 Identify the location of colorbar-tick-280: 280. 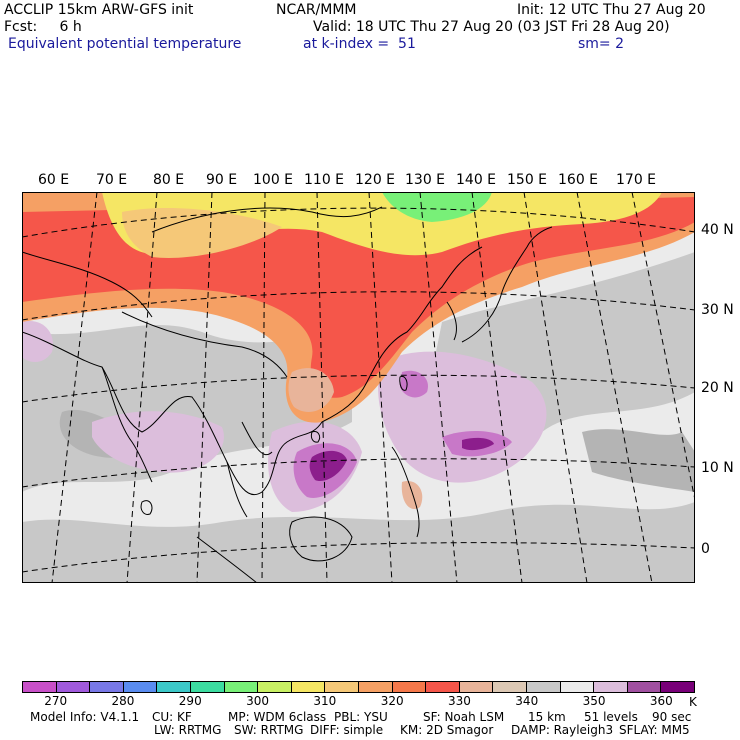
(123, 701).